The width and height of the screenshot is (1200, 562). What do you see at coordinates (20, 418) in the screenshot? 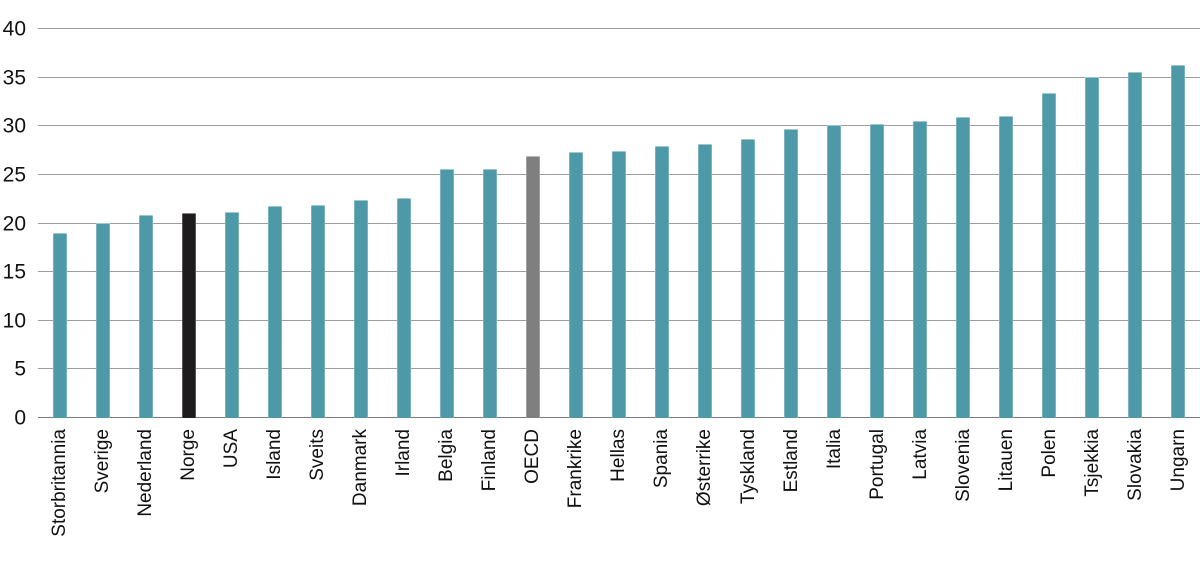
I see `y-tick-label-0: 0` at bounding box center [20, 418].